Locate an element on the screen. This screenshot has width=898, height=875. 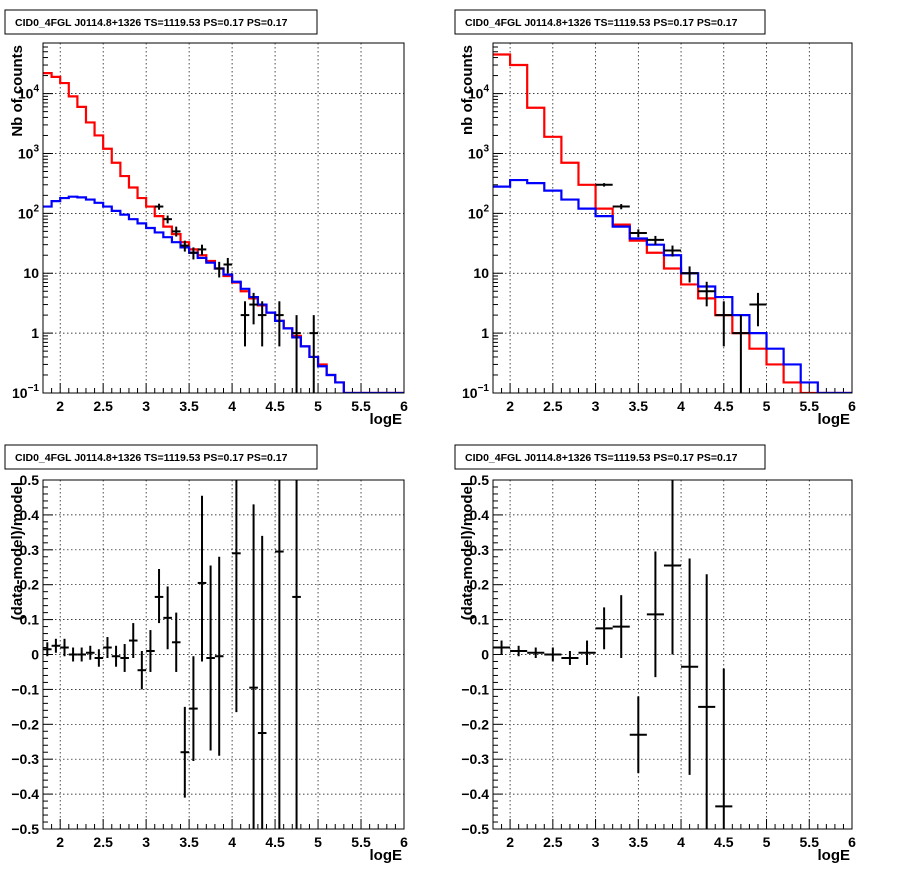
y-tick-label: −0.2 is located at coordinates (25, 724).